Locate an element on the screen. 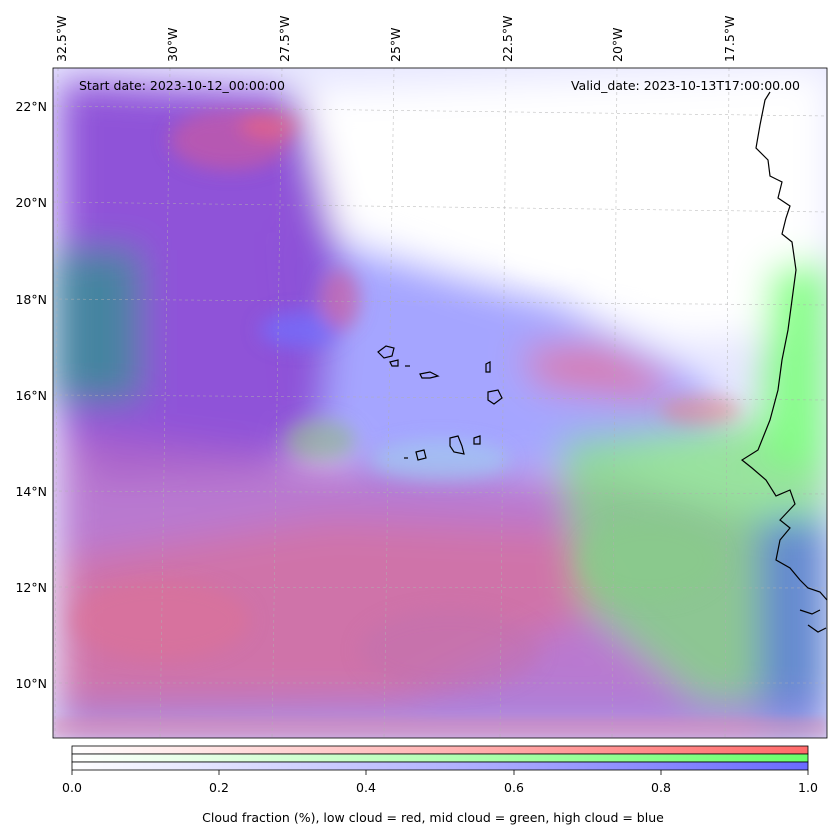 This screenshot has width=837, height=836. colorbar-high is located at coordinates (440, 766).